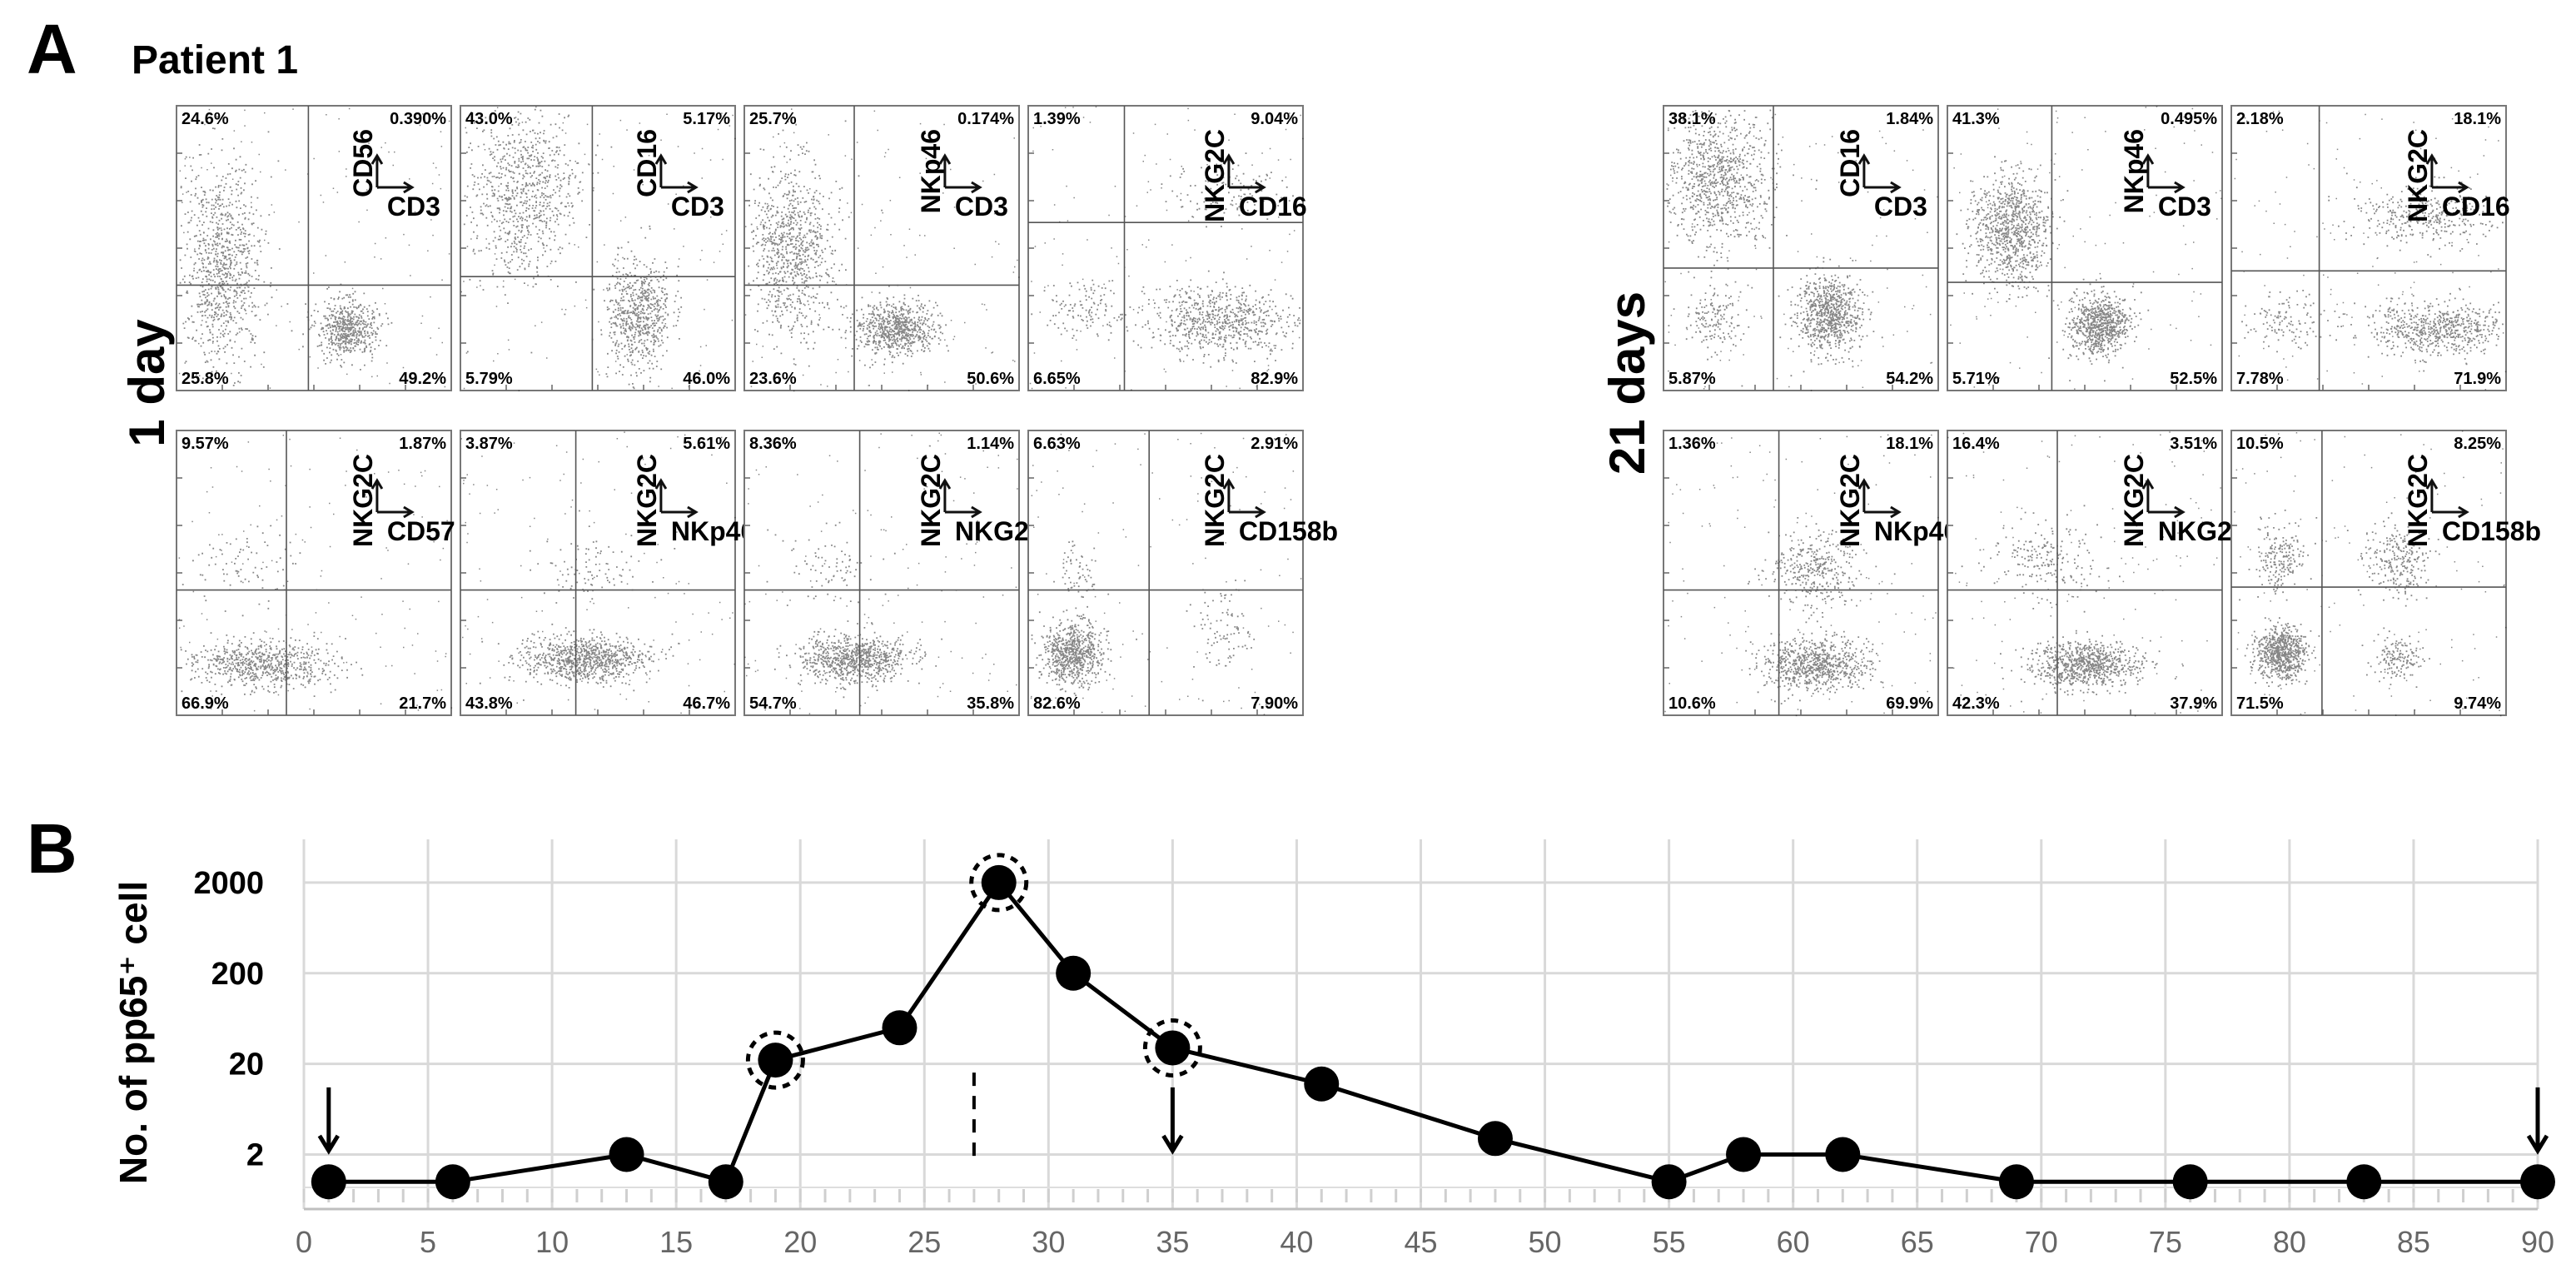 The image size is (2576, 1284). I want to click on flow-plot-nkg2c-vs-nkp46: 1.36% 18.1% 10.6% 69.9% NKG2C NKp46, so click(1810, 573).